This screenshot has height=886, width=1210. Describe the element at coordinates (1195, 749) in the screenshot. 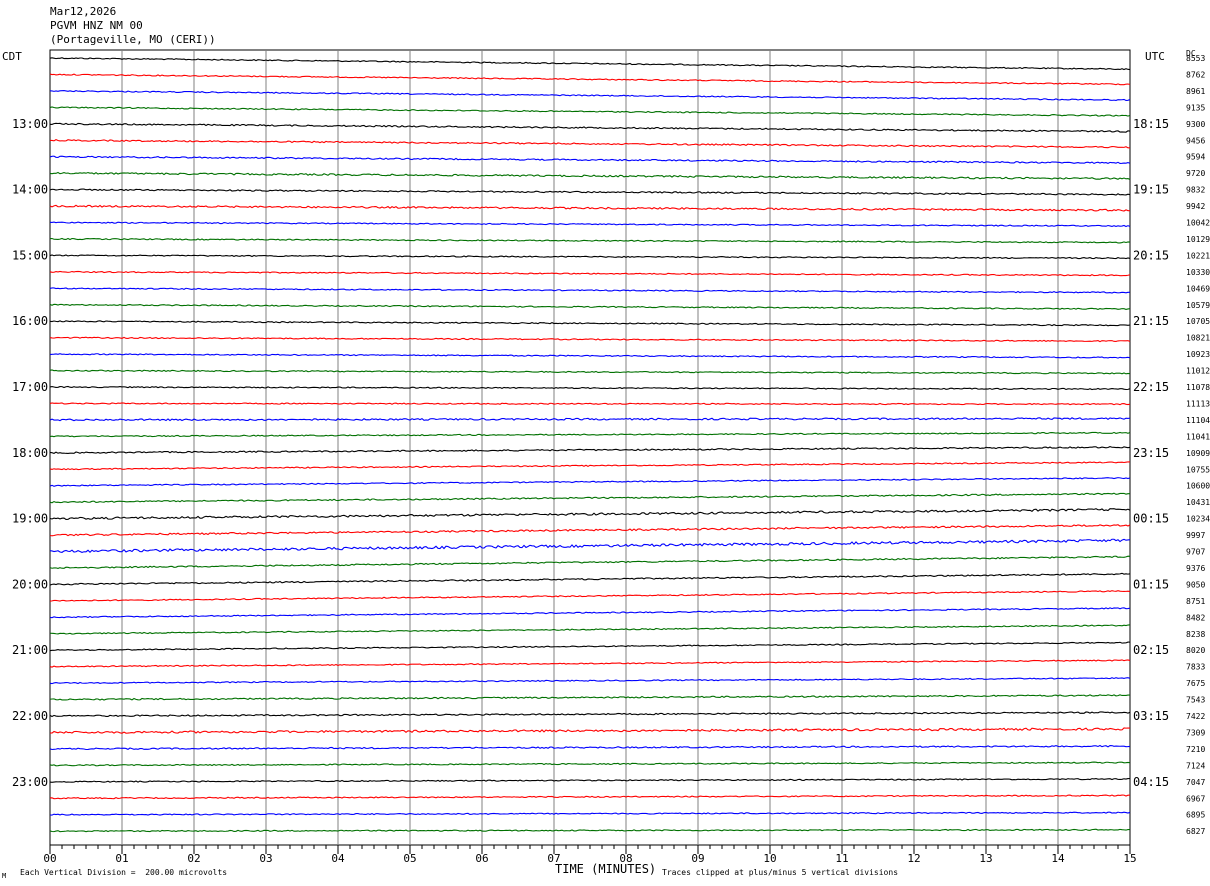

I see `dc-offset-label: 7210` at that location.